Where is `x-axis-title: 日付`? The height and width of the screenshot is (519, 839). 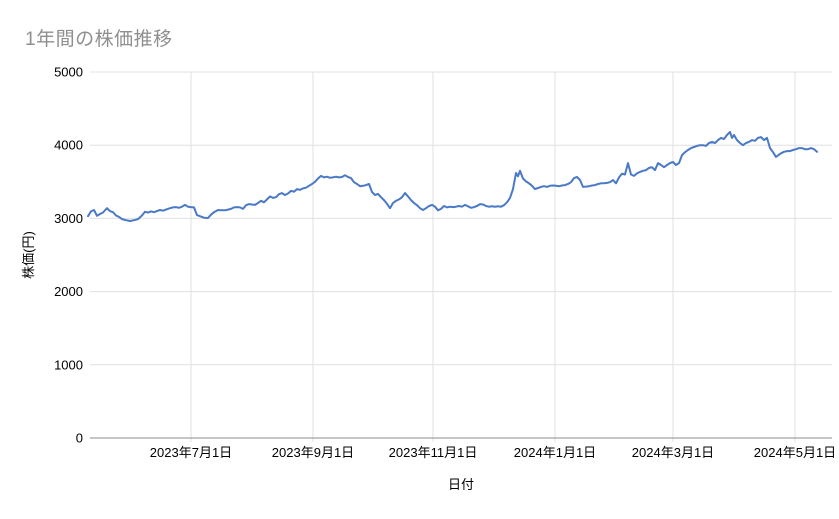 x-axis-title: 日付 is located at coordinates (461, 484).